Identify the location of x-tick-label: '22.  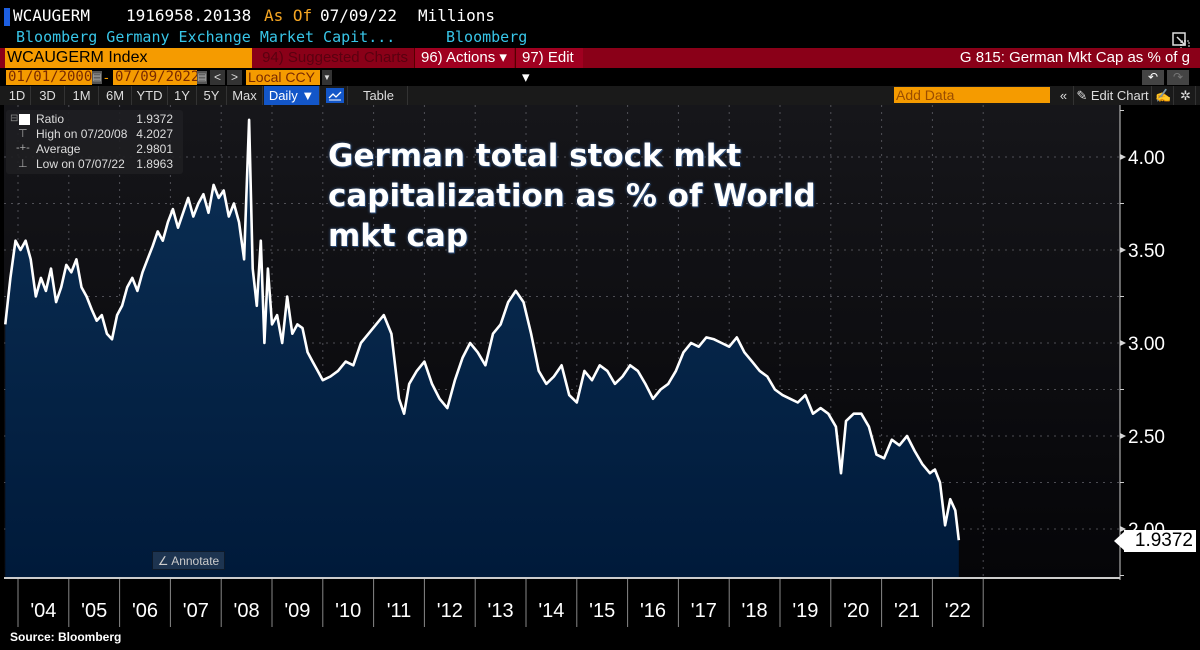
(958, 611).